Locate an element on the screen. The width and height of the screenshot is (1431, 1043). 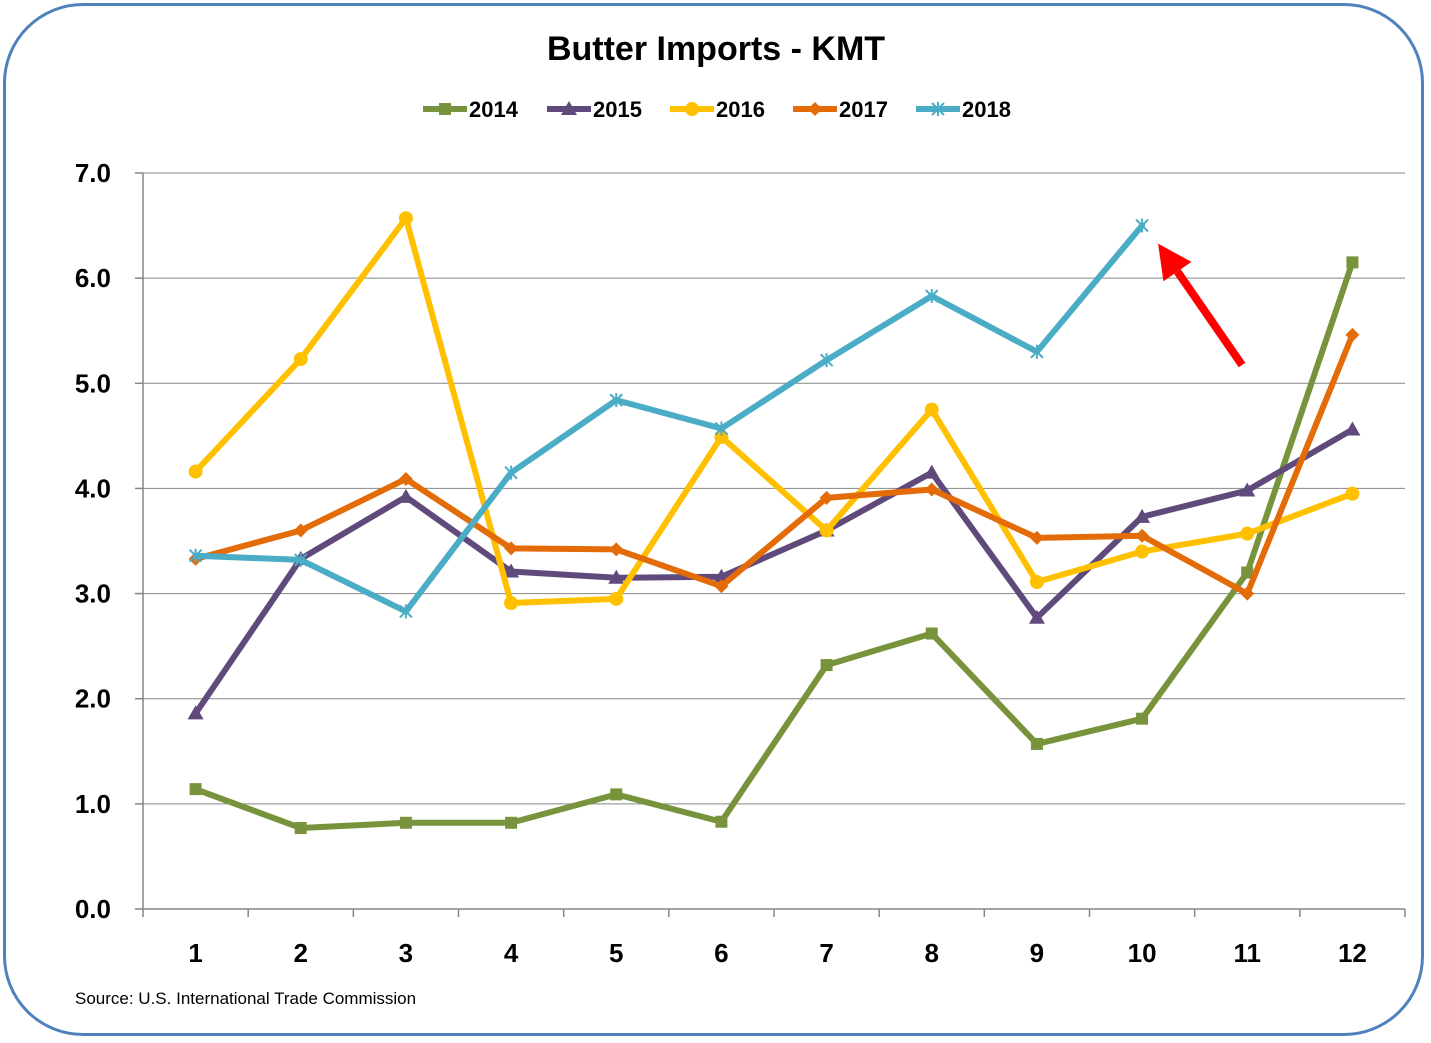
x-tick-label: 10 is located at coordinates (1142, 953).